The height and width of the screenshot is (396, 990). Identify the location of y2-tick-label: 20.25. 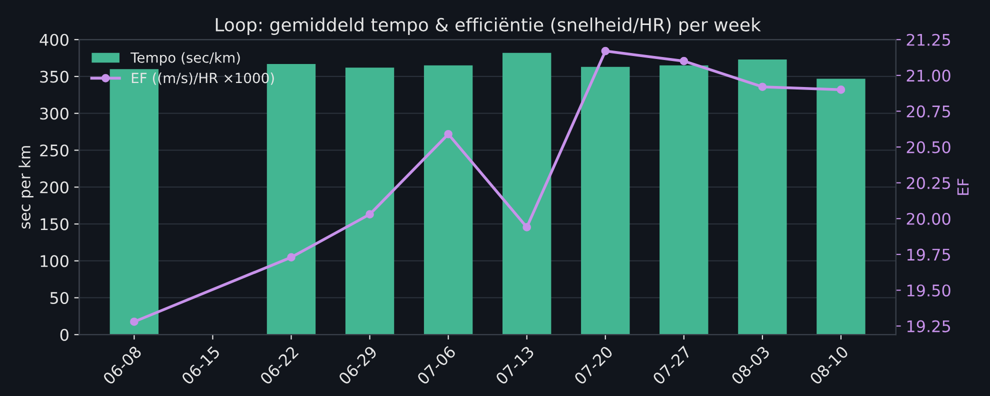
(928, 183).